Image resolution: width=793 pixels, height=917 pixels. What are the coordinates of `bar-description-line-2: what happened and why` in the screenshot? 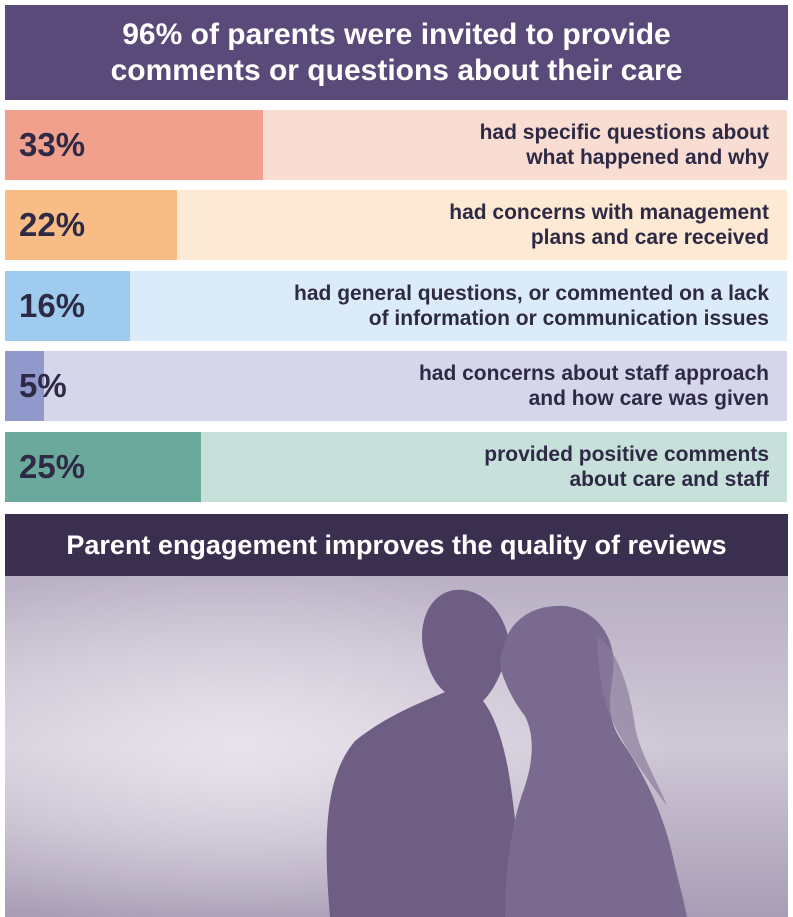 It's located at (647, 157).